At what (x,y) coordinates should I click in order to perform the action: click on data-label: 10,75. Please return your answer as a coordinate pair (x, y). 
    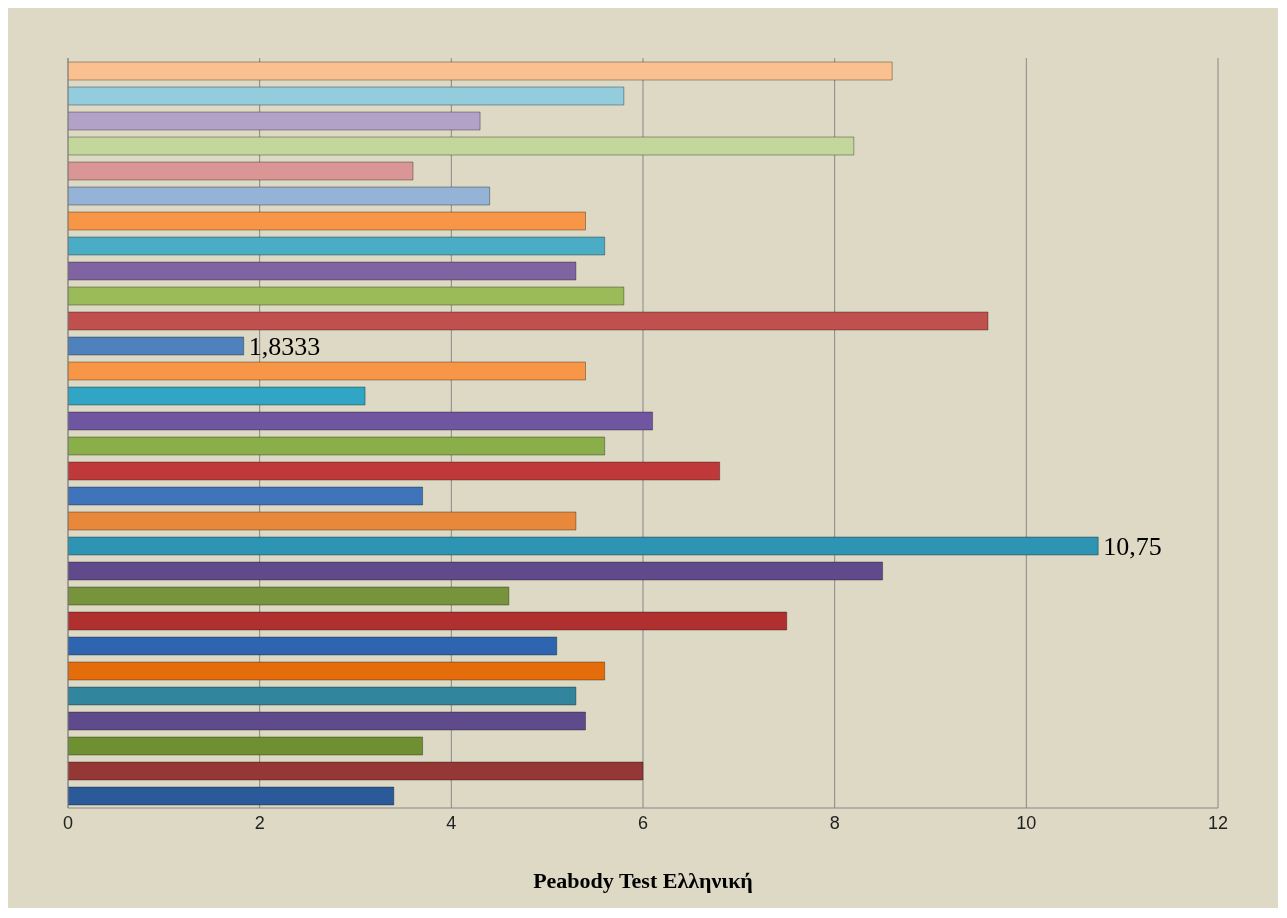
    Looking at the image, I should click on (1132, 547).